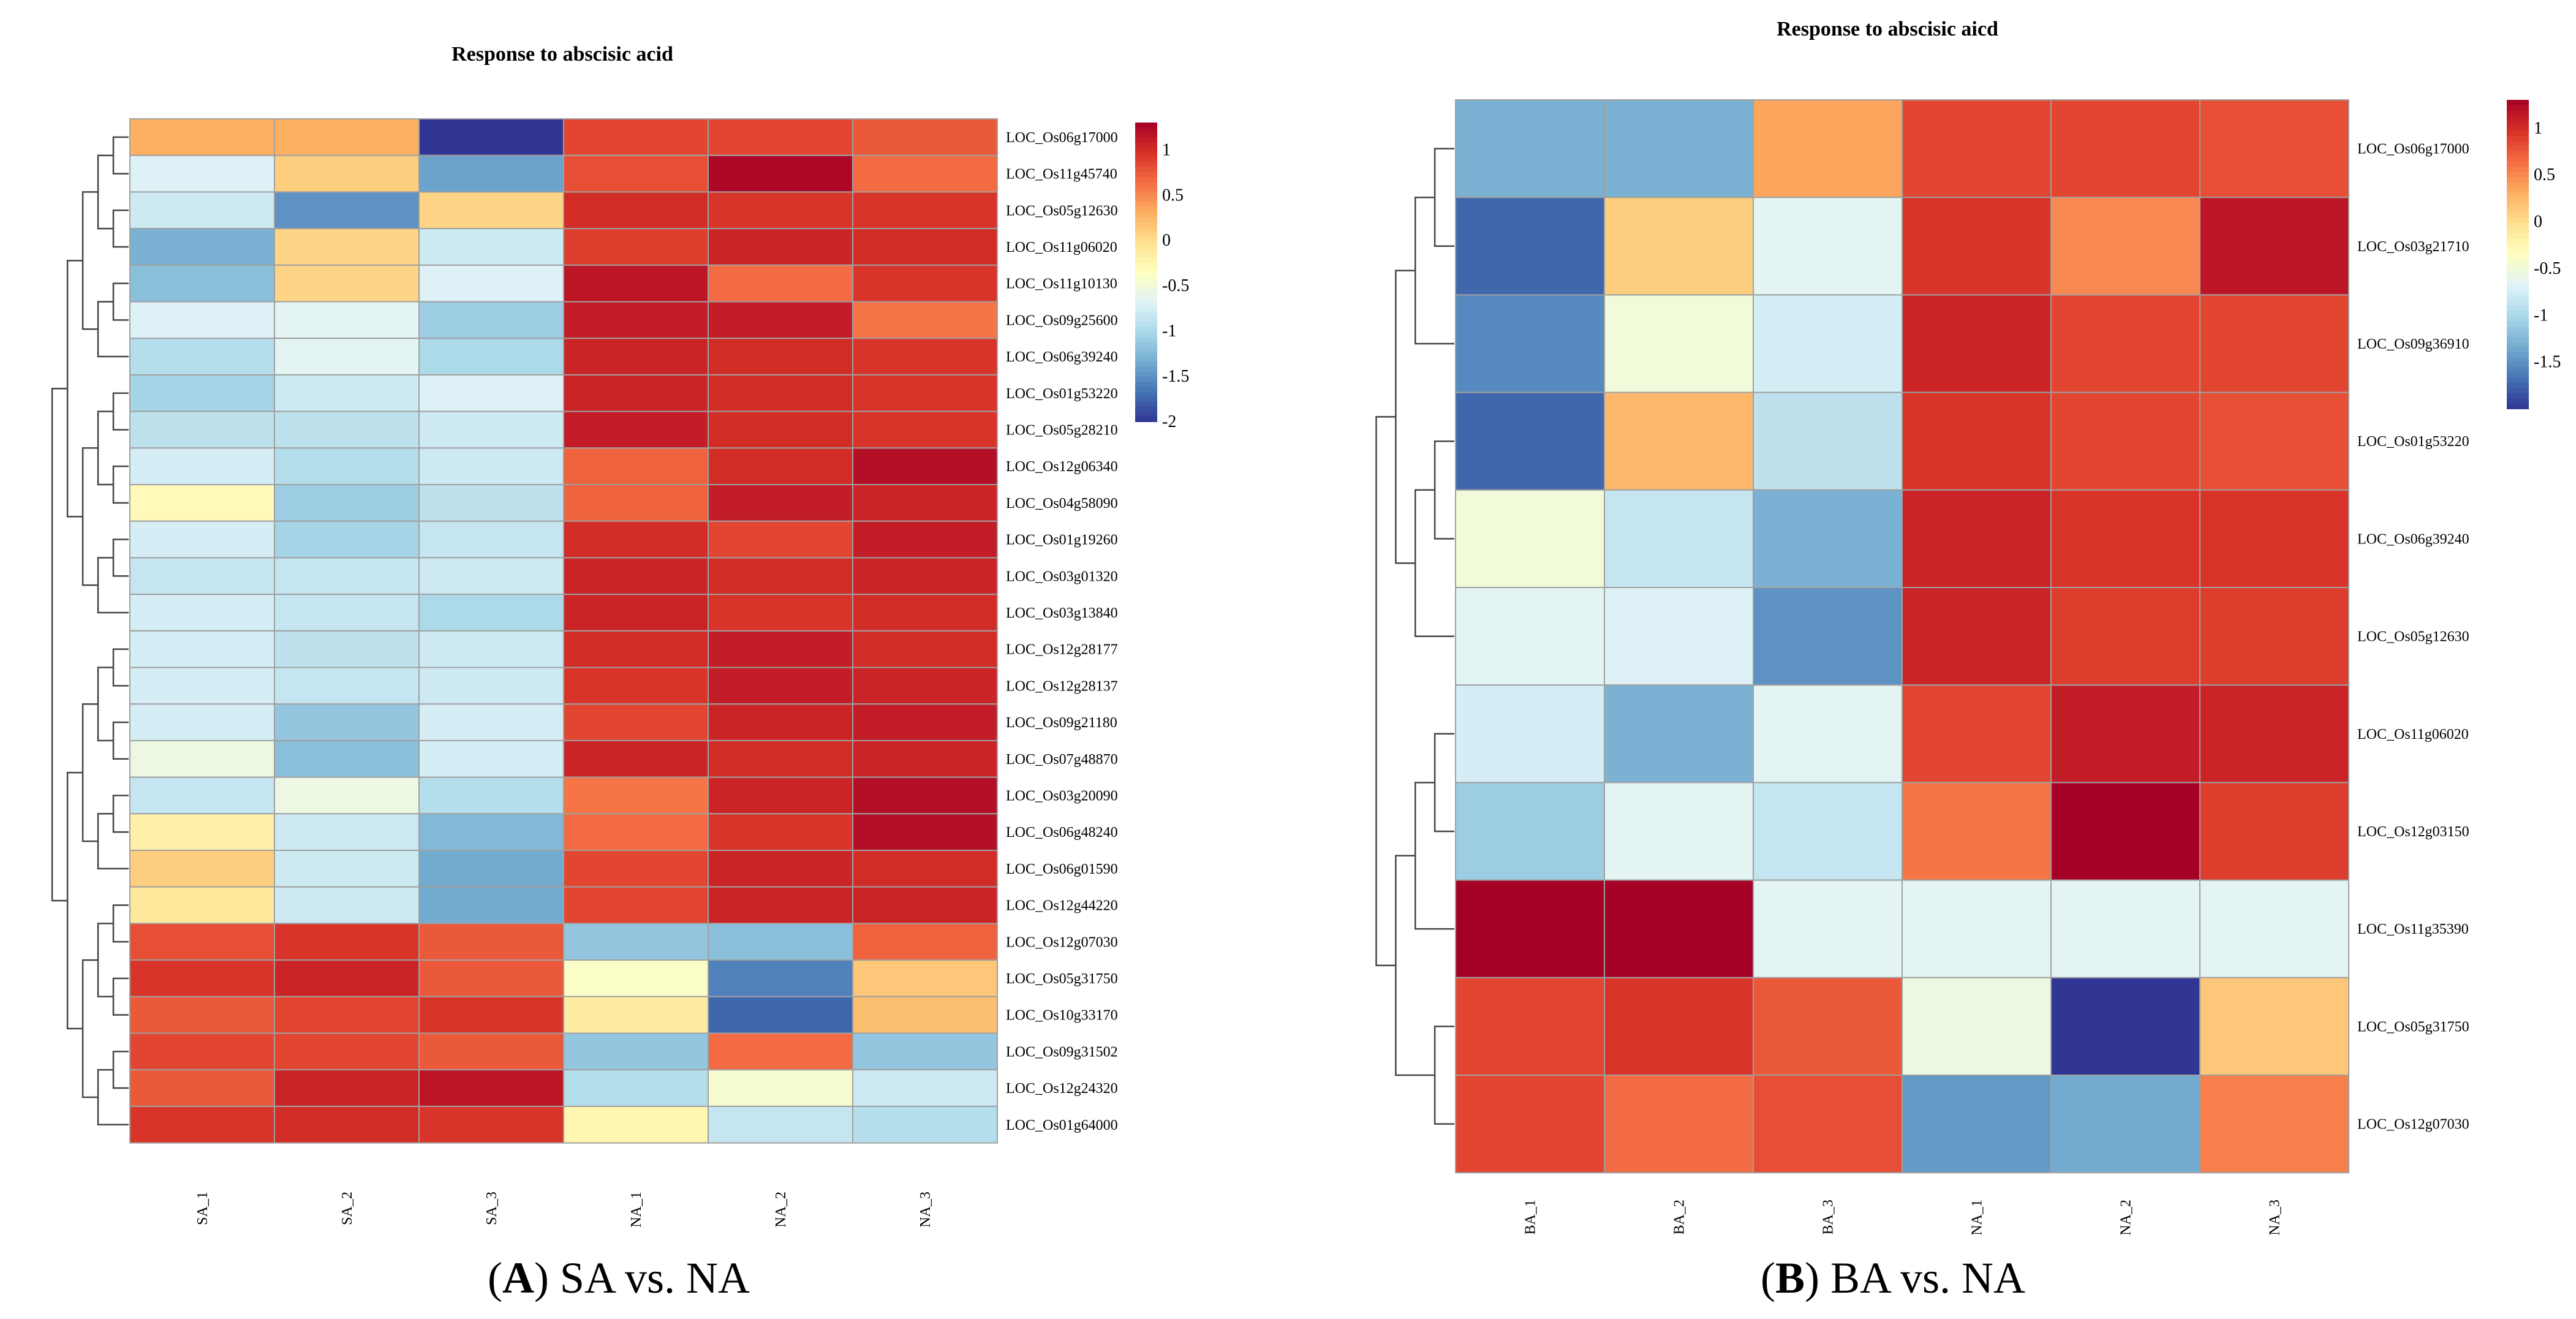  What do you see at coordinates (2413, 1125) in the screenshot?
I see `row-label: LOC_Os12g07030` at bounding box center [2413, 1125].